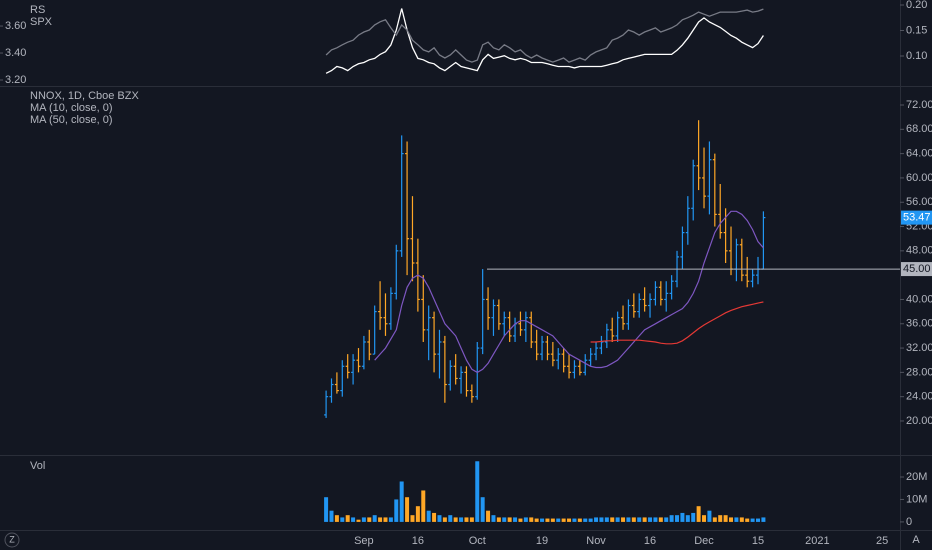 The height and width of the screenshot is (550, 932). I want to click on y-tick-label: 10M, so click(916, 499).